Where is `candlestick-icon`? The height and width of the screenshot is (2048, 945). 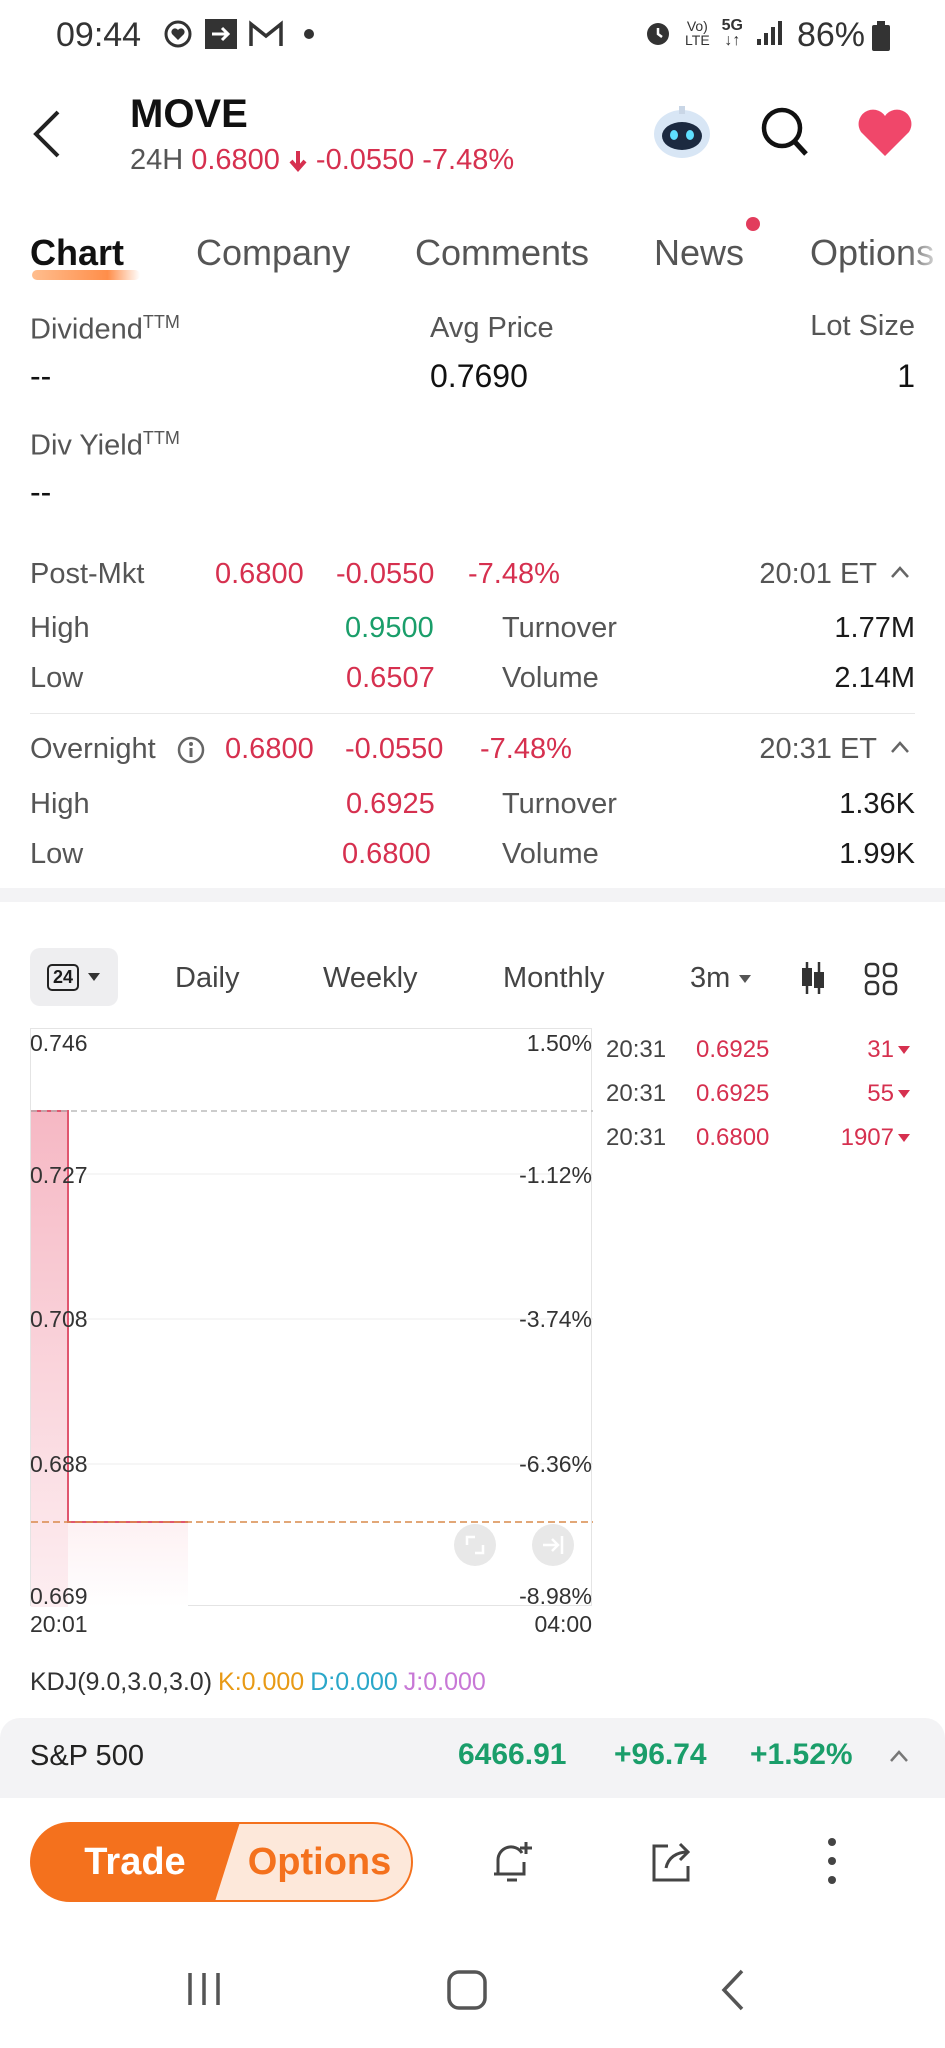 candlestick-icon is located at coordinates (813, 978).